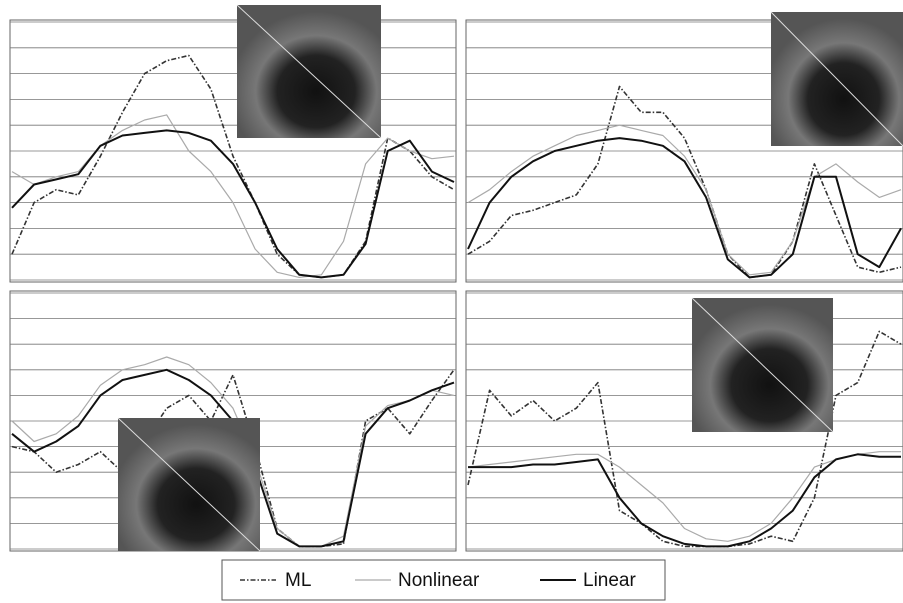  What do you see at coordinates (609, 580) in the screenshot?
I see `legend-label: Linear` at bounding box center [609, 580].